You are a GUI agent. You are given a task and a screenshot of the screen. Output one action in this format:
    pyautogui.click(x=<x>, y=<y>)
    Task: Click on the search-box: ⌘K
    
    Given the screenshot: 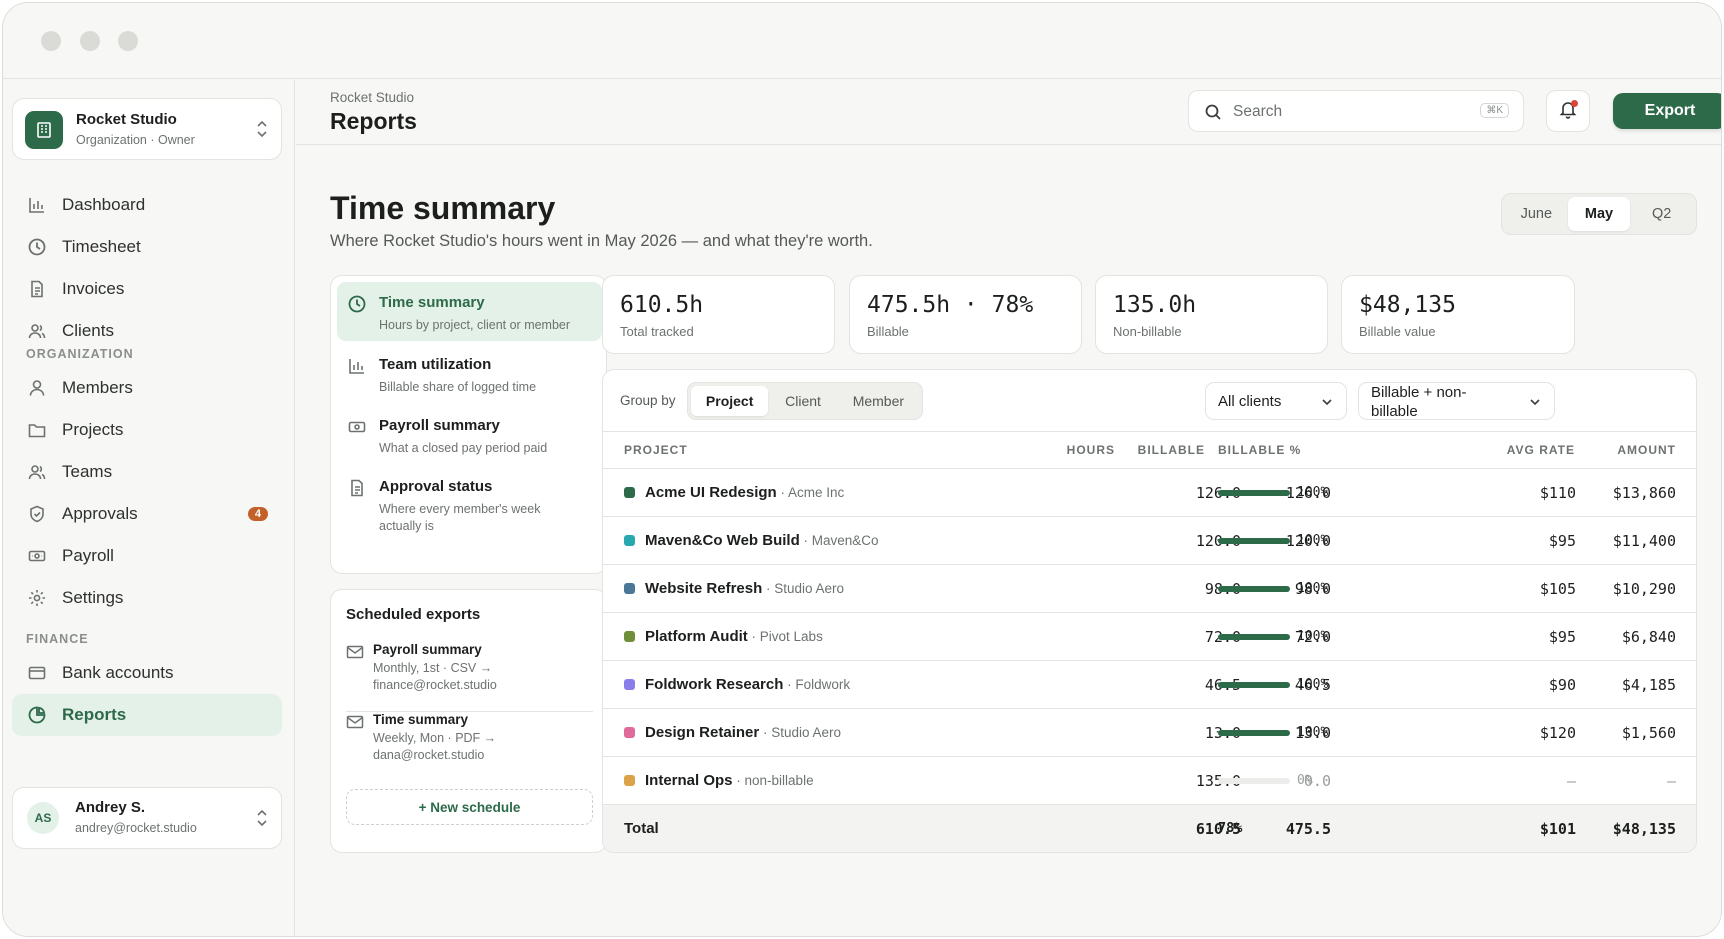 What is the action you would take?
    pyautogui.click(x=1356, y=111)
    